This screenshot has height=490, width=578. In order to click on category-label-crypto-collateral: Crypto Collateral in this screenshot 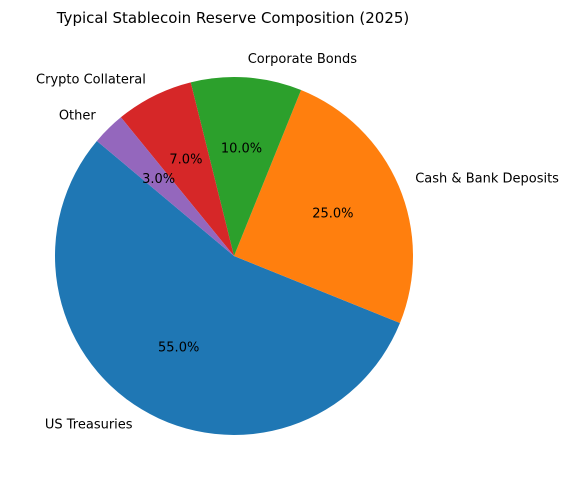, I will do `click(91, 79)`.